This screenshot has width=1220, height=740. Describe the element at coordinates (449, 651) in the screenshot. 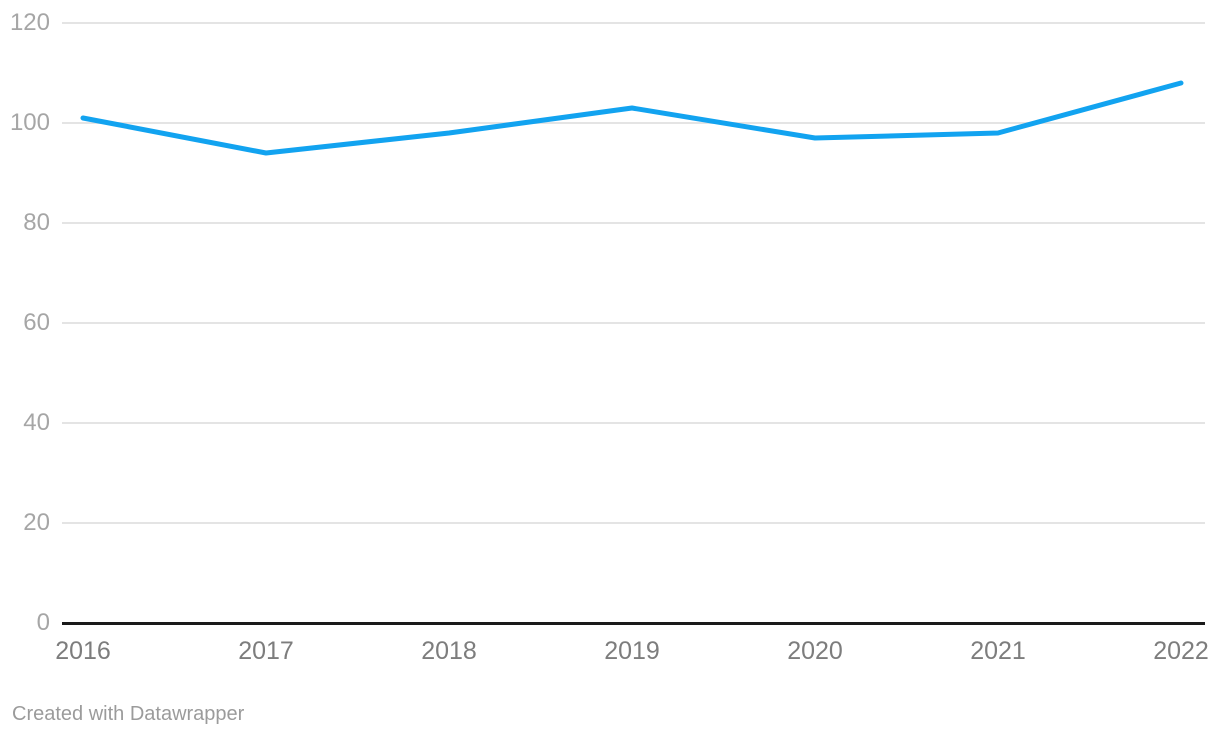

I see `x-tick-label: 2018` at that location.